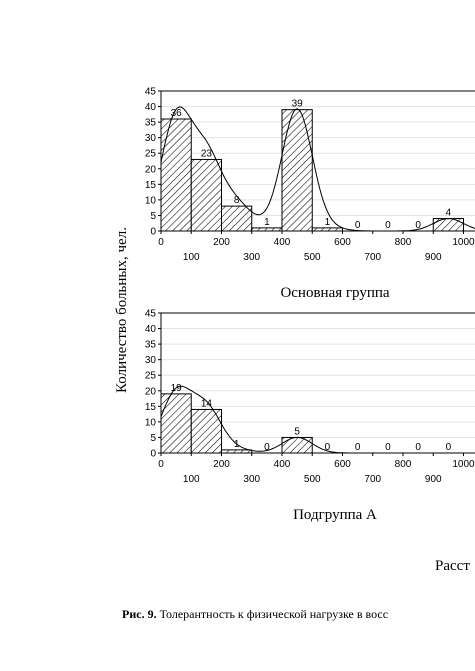 The width and height of the screenshot is (475, 671). I want to click on data-label: 5, so click(297, 431).